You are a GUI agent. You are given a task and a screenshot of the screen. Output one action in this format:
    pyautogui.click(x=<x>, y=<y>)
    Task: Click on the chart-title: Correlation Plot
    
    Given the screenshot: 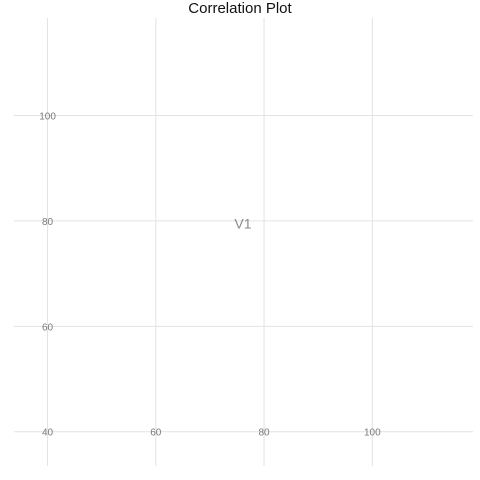 What is the action you would take?
    pyautogui.click(x=240, y=8)
    